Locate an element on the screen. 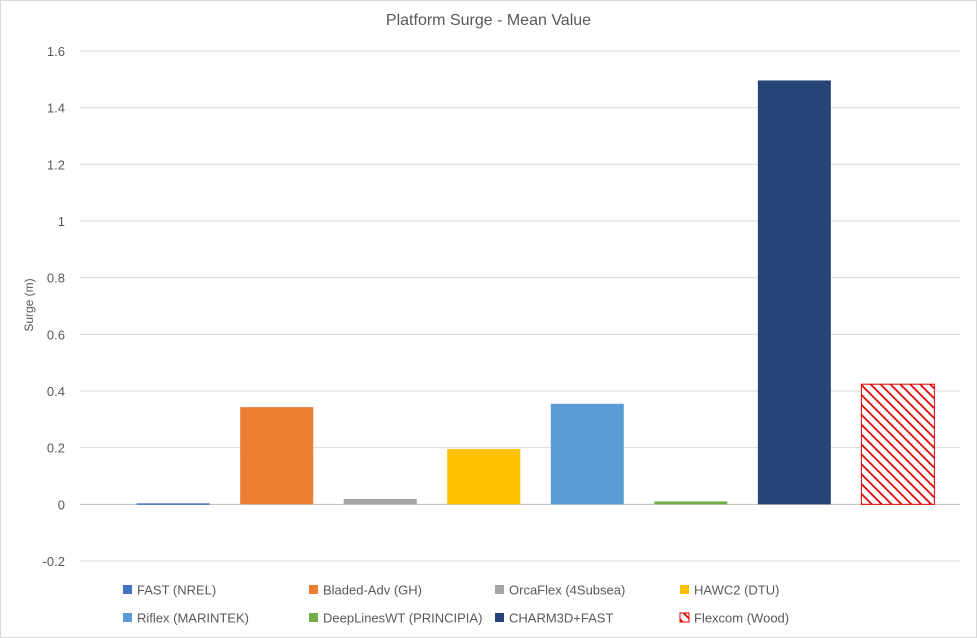  y-tick-label: 0.4 is located at coordinates (56, 391).